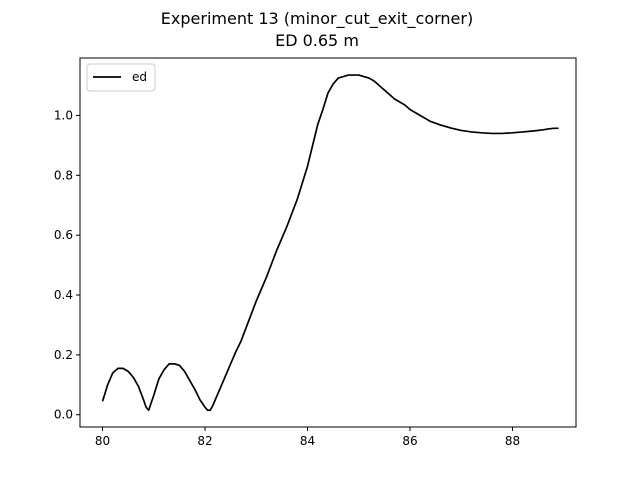 This screenshot has height=480, width=640. I want to click on x-tick-label: 88, so click(512, 441).